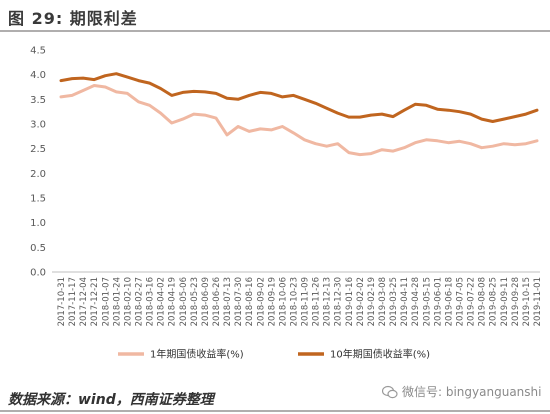 The image size is (550, 414). What do you see at coordinates (38, 149) in the screenshot?
I see `y-tick-label: 2.5` at bounding box center [38, 149].